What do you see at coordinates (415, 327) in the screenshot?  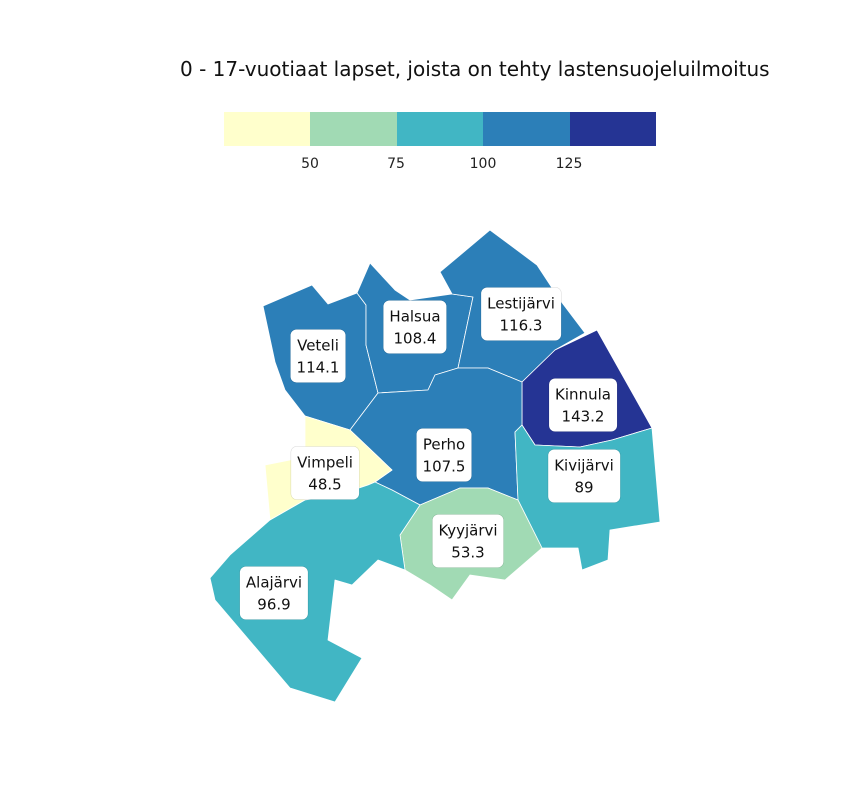 I see `map-label-halsua: Halsua 108.4` at bounding box center [415, 327].